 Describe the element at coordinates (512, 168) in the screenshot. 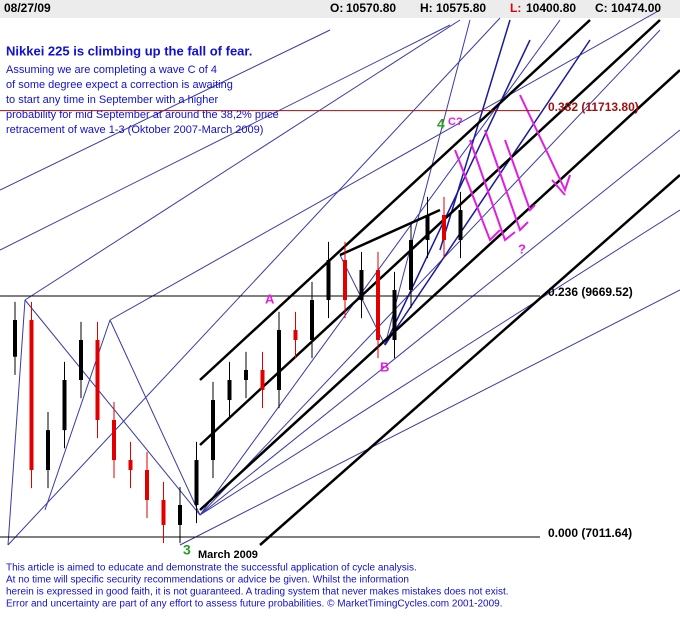

I see `projection-arrows` at that location.